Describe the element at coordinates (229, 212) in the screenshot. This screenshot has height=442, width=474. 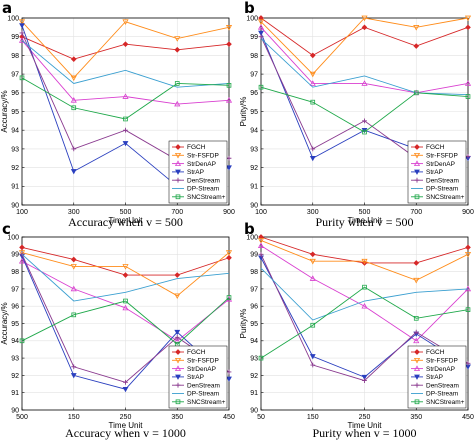
I see `x-tick-label: 900` at that location.